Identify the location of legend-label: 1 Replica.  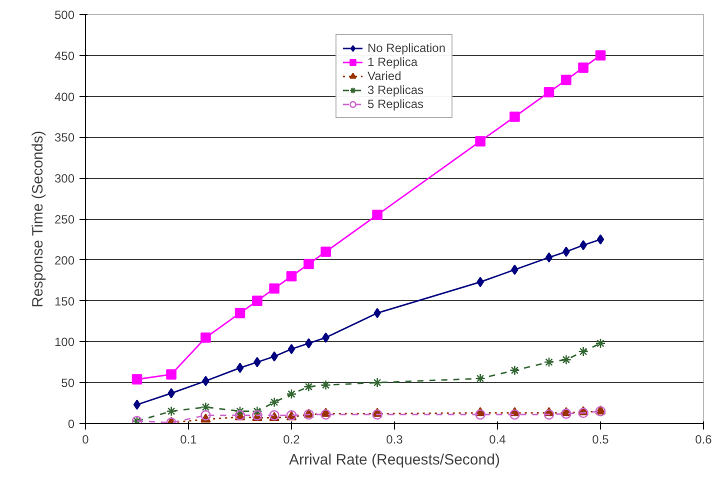
(392, 62).